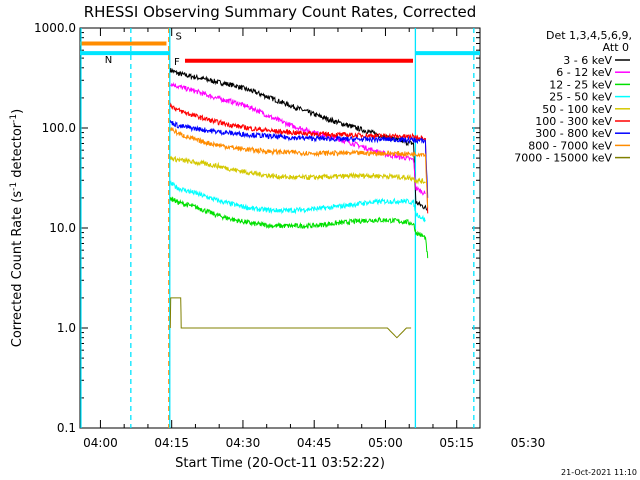 The width and height of the screenshot is (640, 480). Describe the element at coordinates (589, 35) in the screenshot. I see `legend-header-detectors: Det 1,3,4,5,6,9,` at that location.